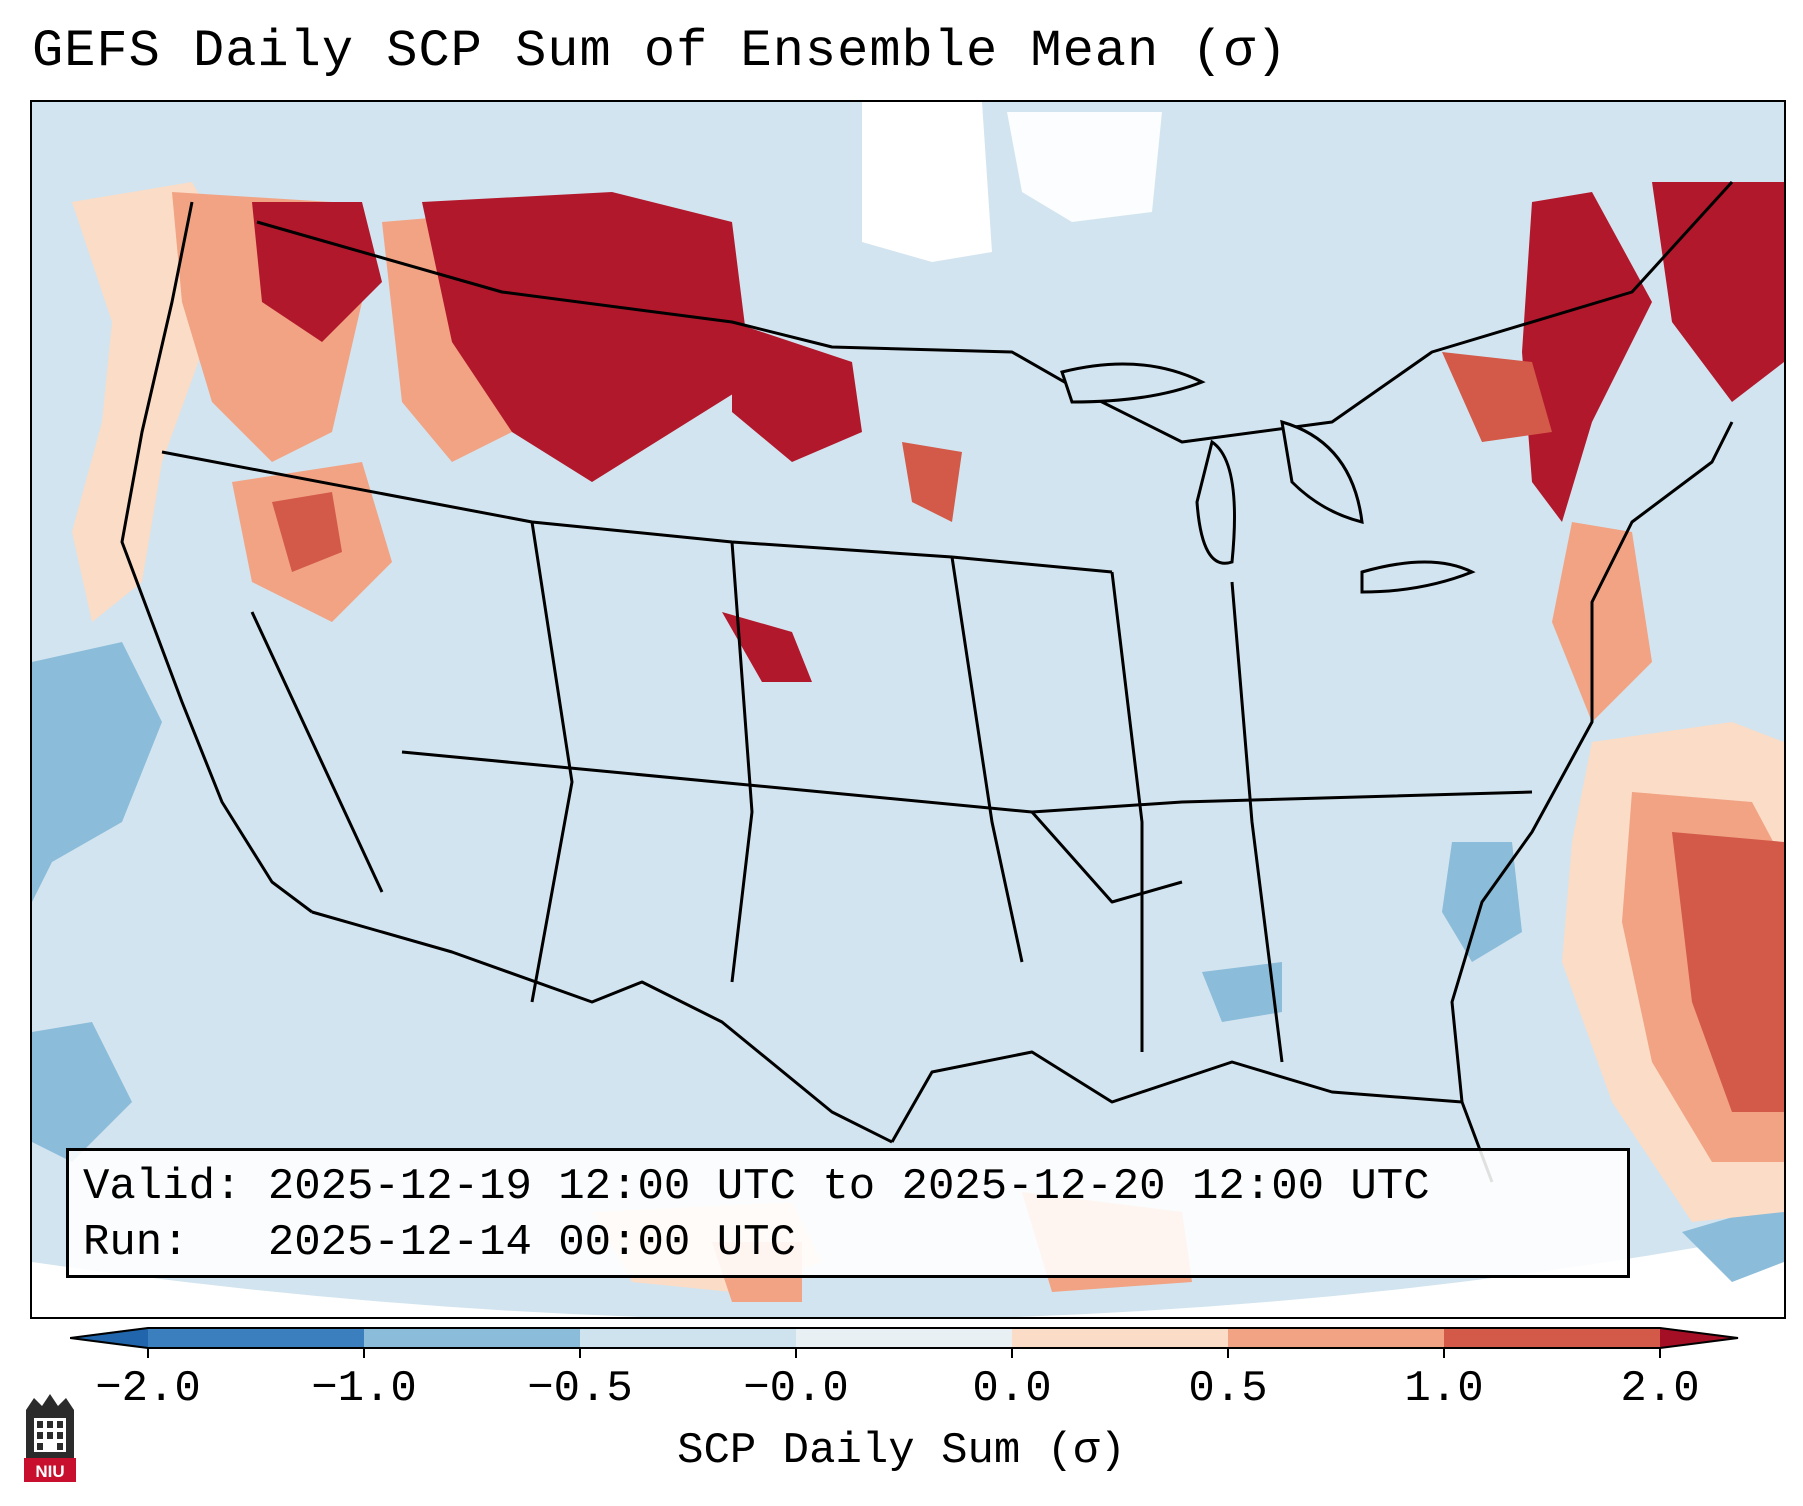 The height and width of the screenshot is (1506, 1803). What do you see at coordinates (148, 1389) in the screenshot?
I see `colorbar-tick-label: −2.0` at bounding box center [148, 1389].